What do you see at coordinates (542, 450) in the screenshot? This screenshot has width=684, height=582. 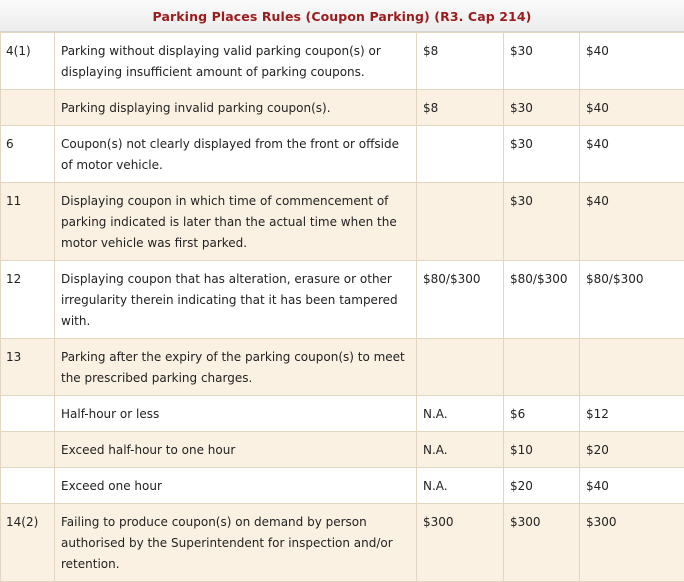 I see `fine-second-cell: $10` at bounding box center [542, 450].